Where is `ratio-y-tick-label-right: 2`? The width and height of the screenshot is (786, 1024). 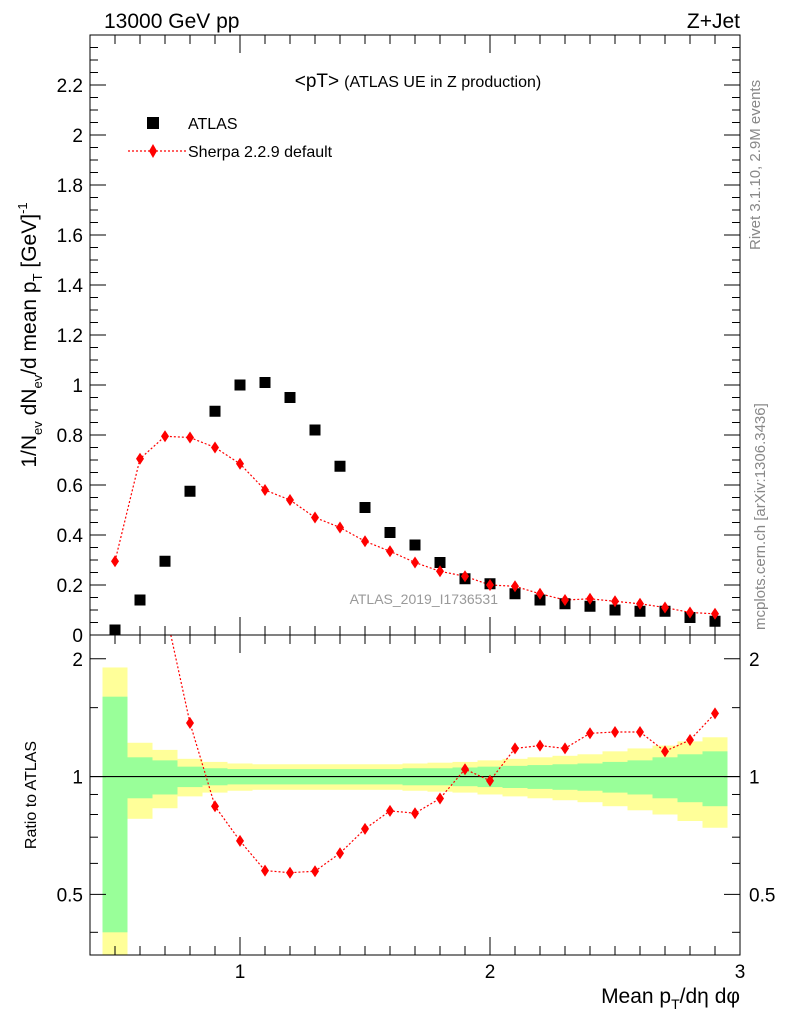
ratio-y-tick-label-right: 2 is located at coordinates (754, 660).